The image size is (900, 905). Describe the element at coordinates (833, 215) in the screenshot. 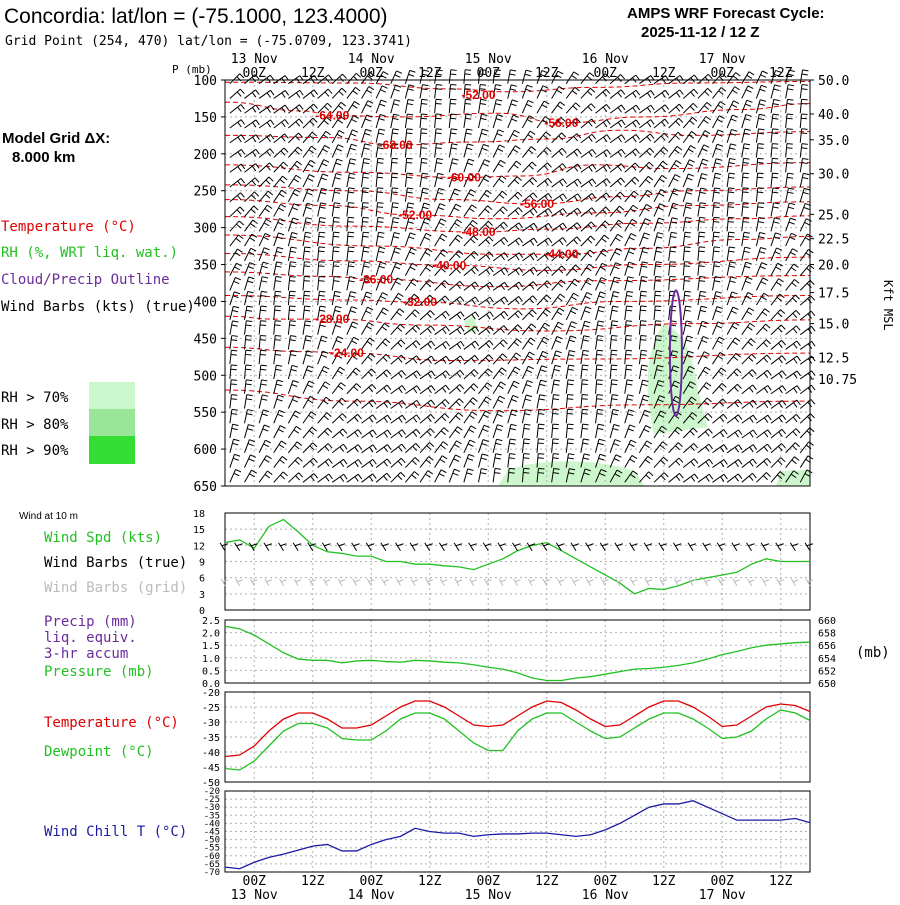

I see `kft-tick-label: 25.0` at that location.